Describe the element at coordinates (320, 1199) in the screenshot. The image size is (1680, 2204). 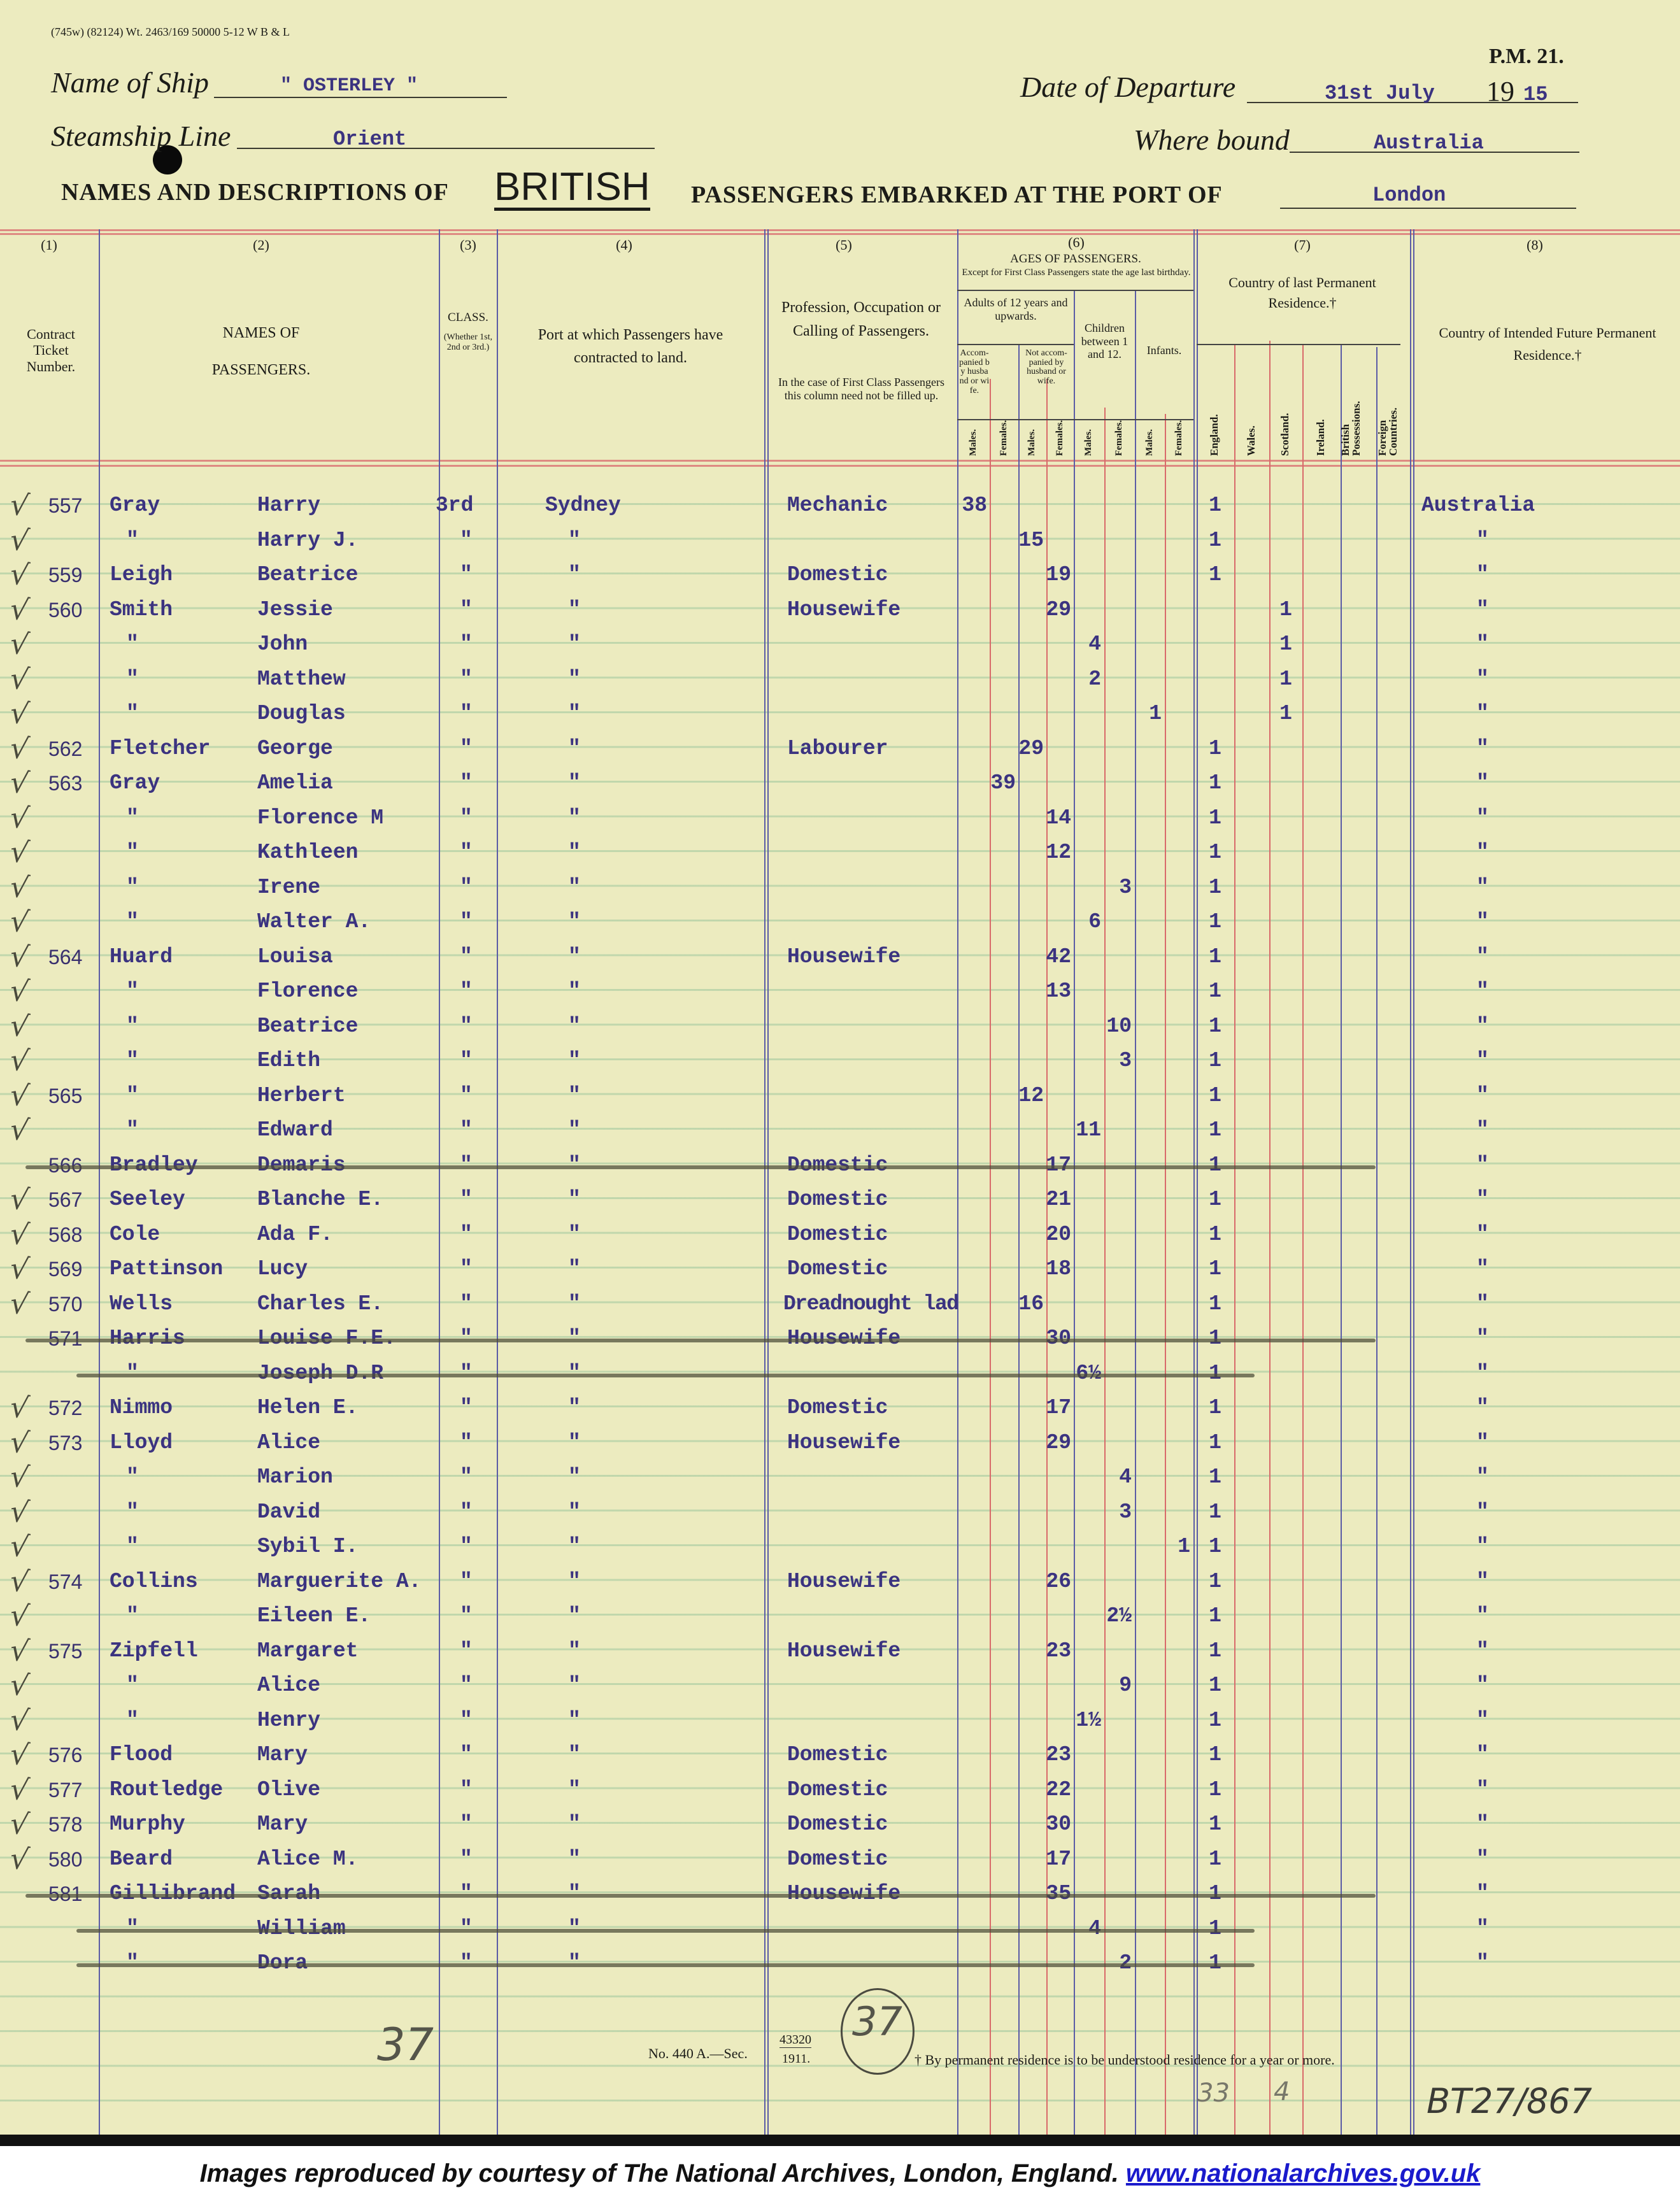
I see `given-name: Blanche E.` at that location.